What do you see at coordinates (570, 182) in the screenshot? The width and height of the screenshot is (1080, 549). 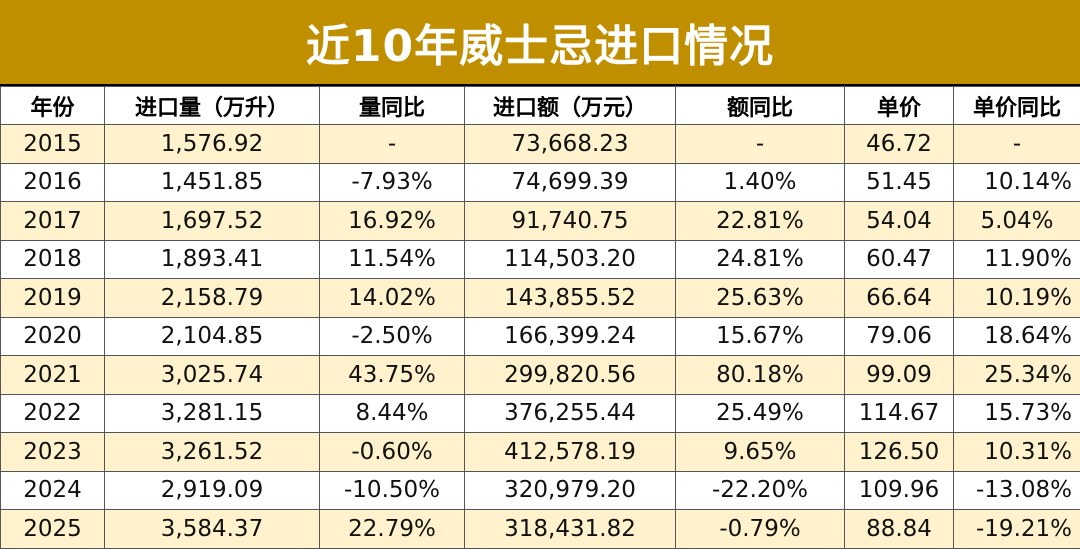 I see `cell-amount: 74,699.39` at bounding box center [570, 182].